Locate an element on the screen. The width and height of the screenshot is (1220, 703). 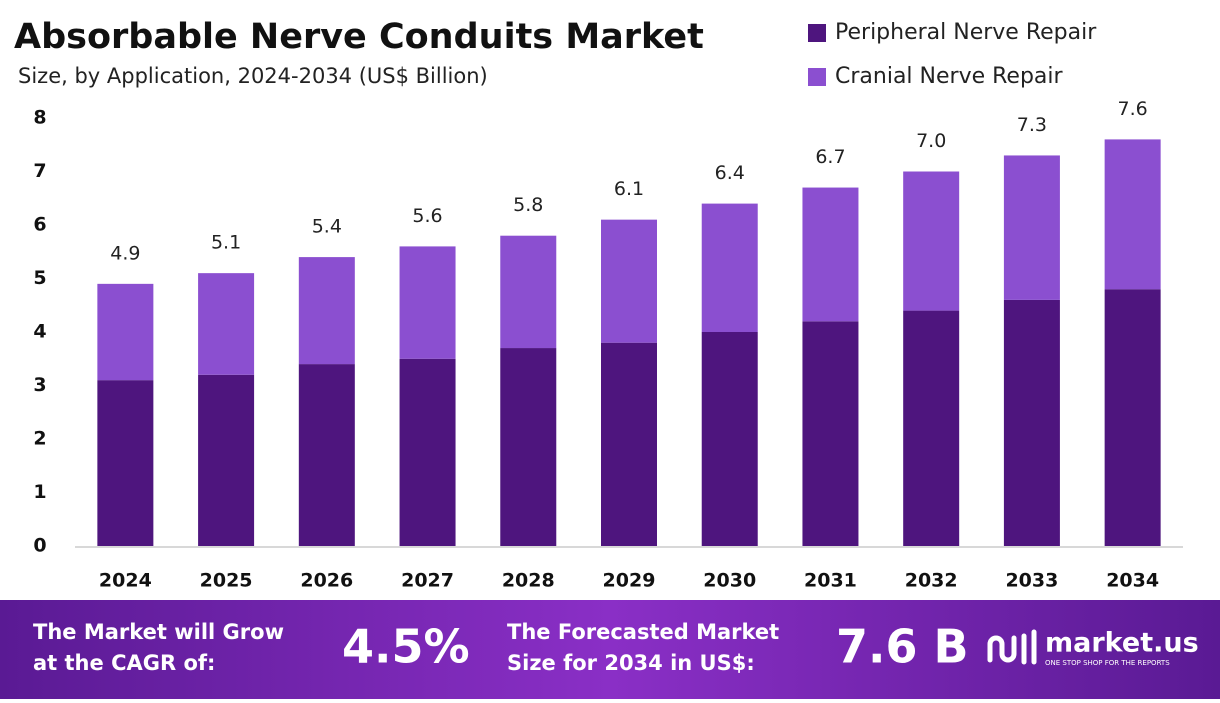
total-label: 5.1 is located at coordinates (226, 243).